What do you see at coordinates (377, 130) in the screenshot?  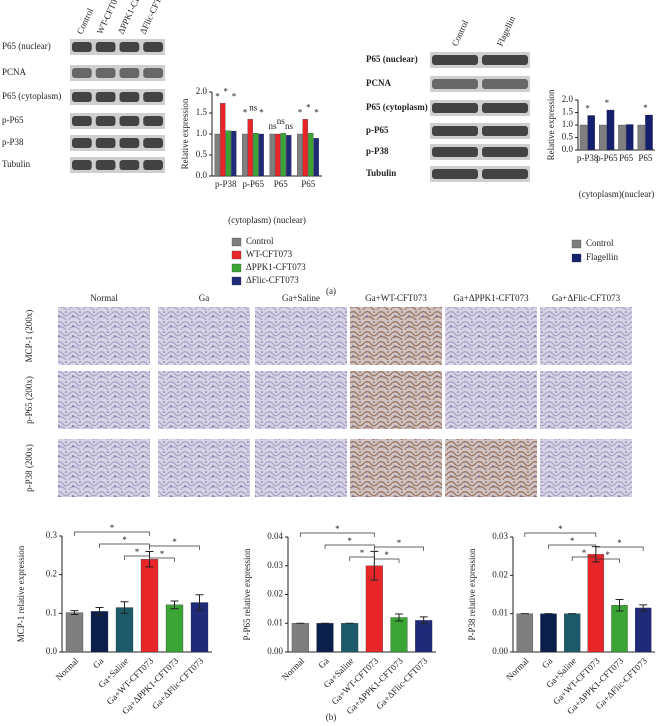 I see `blot-row-label: p-P65` at bounding box center [377, 130].